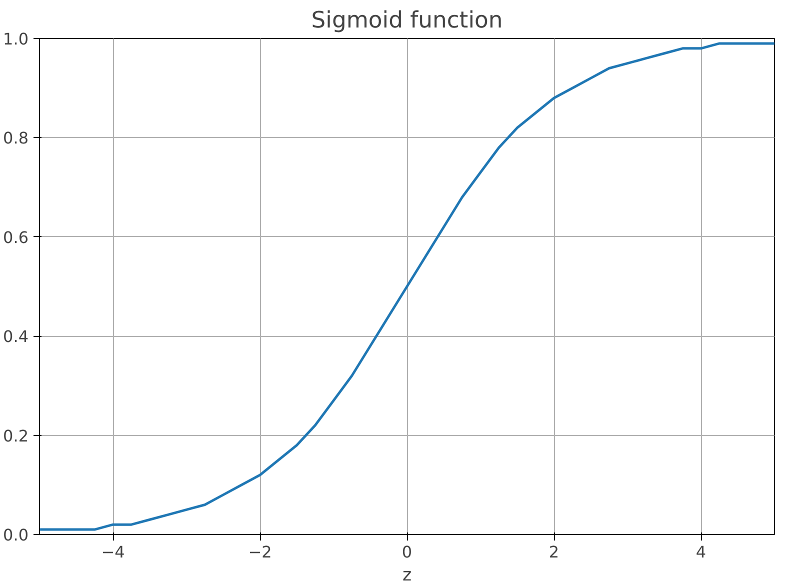 This screenshot has width=786, height=588. What do you see at coordinates (16, 237) in the screenshot?
I see `y-tick-label: 0.6` at bounding box center [16, 237].